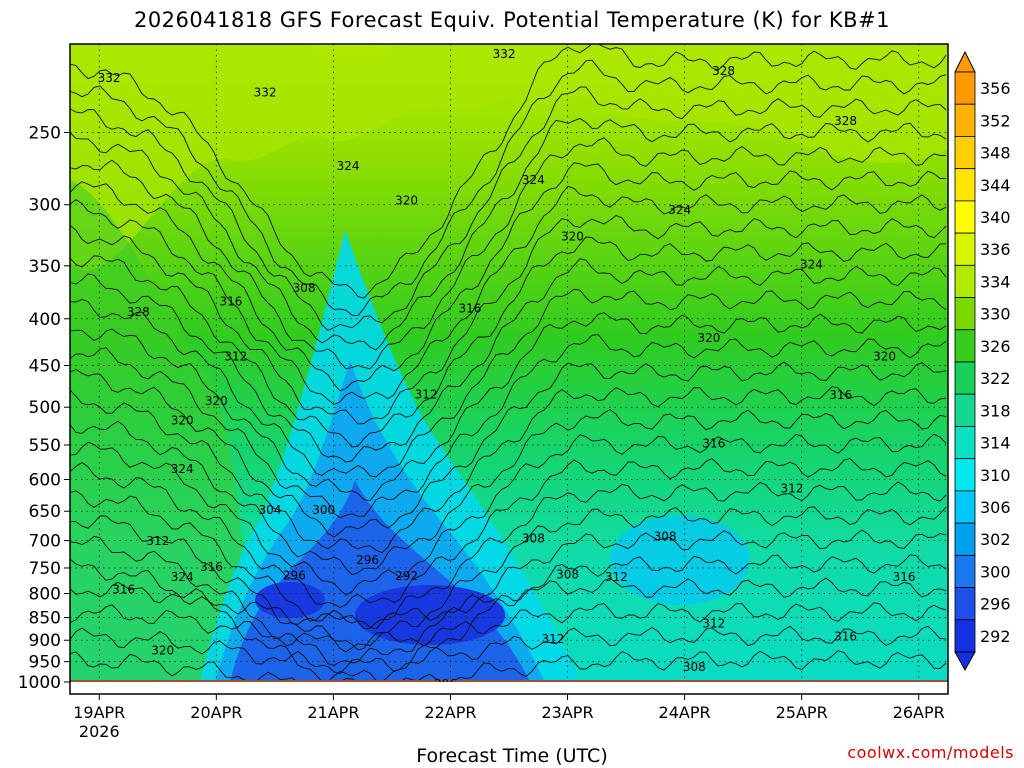 This screenshot has height=768, width=1024. I want to click on contour-label: 304, so click(270, 510).